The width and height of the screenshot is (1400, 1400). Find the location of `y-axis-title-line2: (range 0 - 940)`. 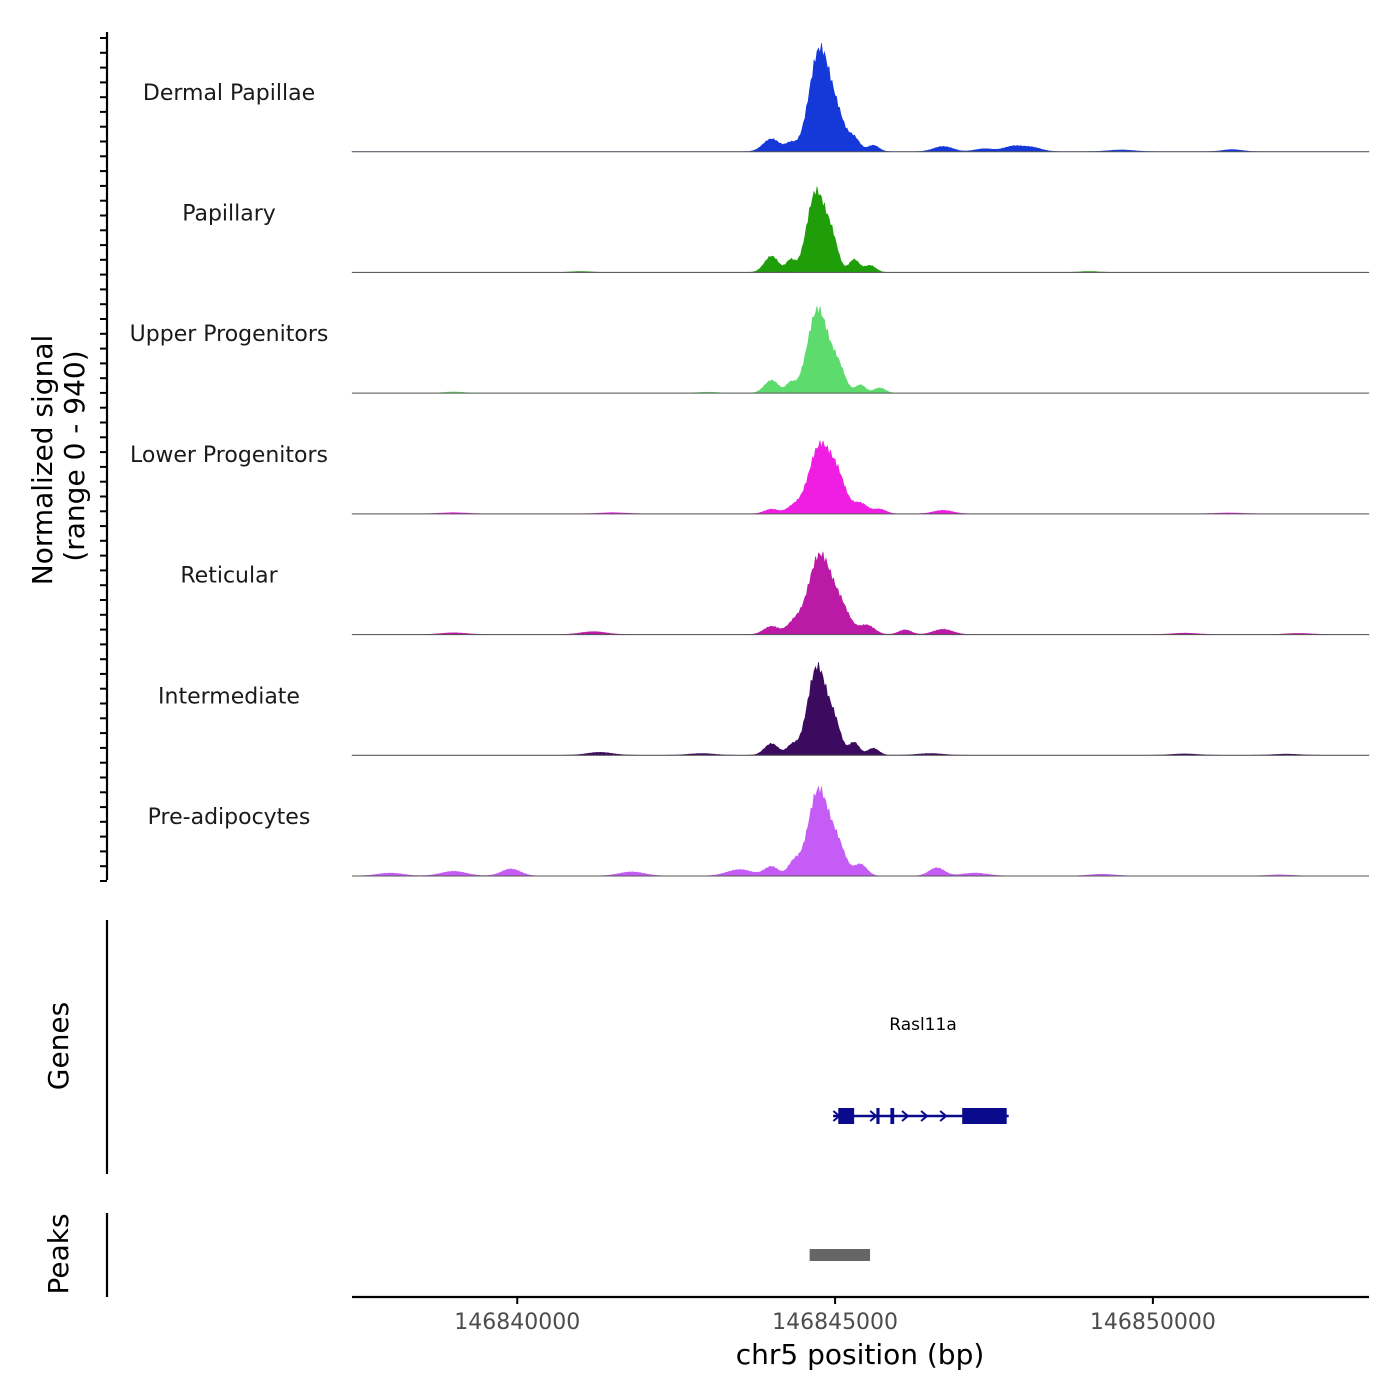

y-axis-title-line2: (range 0 - 940) is located at coordinates (74, 455).